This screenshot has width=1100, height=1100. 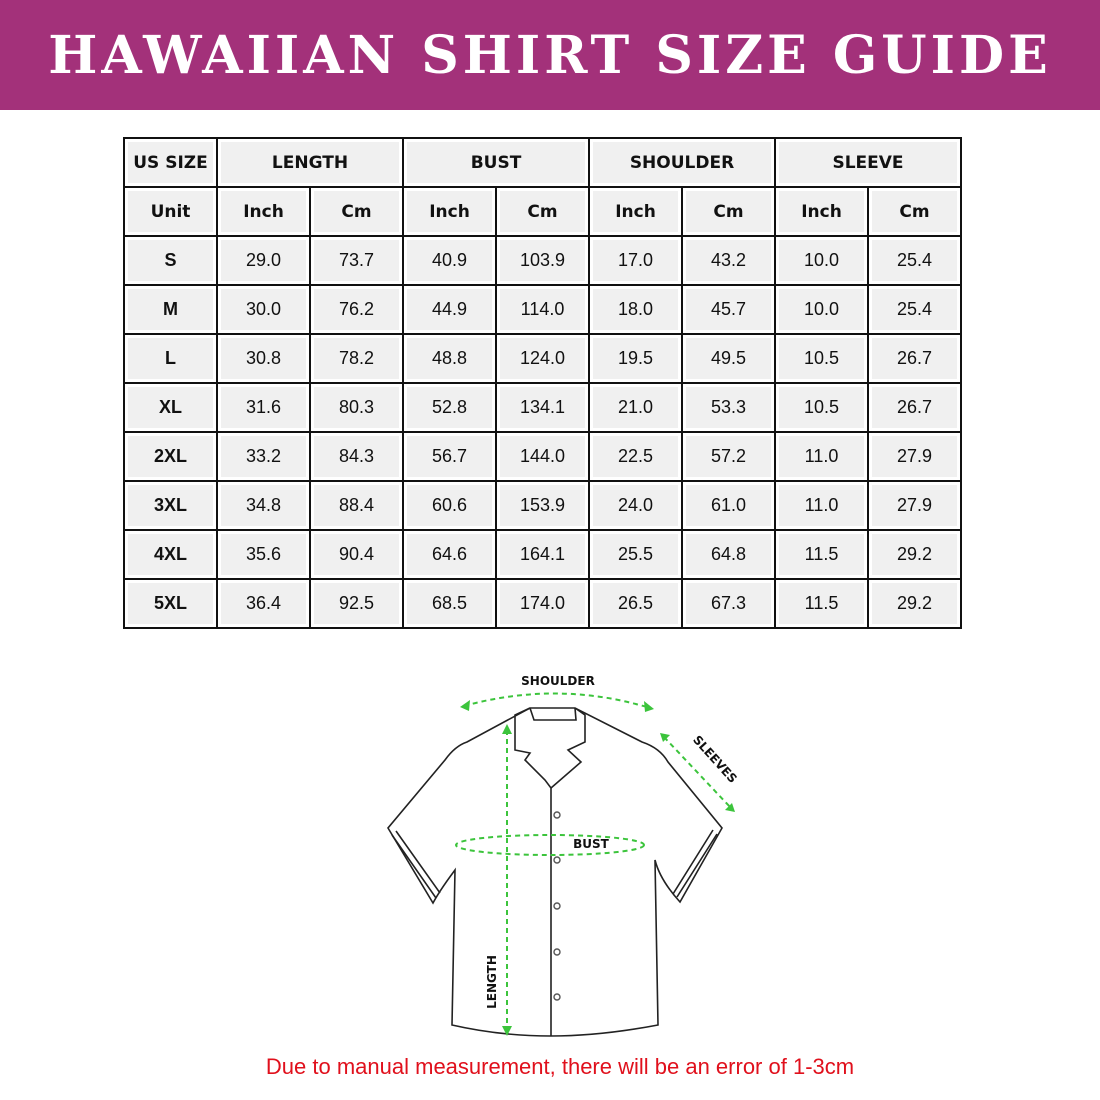 I want to click on table-row: L 30.8 78.2 48.8 124.0 19.5 49.5 10.5 26.7, so click(x=542, y=358).